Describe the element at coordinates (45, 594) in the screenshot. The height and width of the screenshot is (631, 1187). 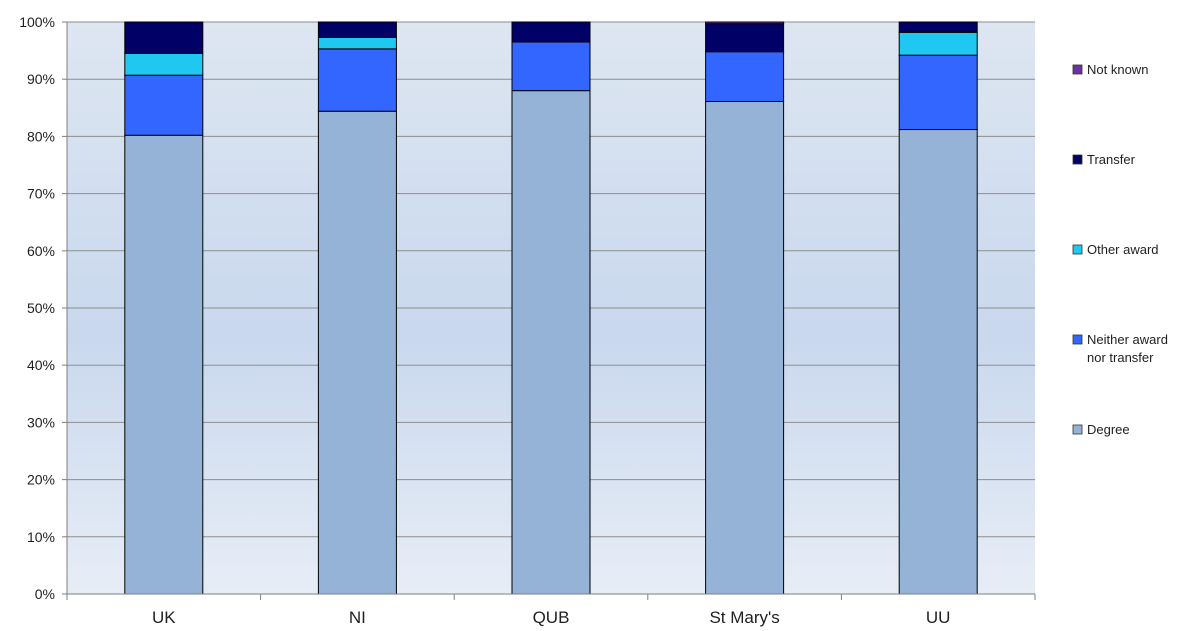
I see `y-tick-label: 0%` at that location.